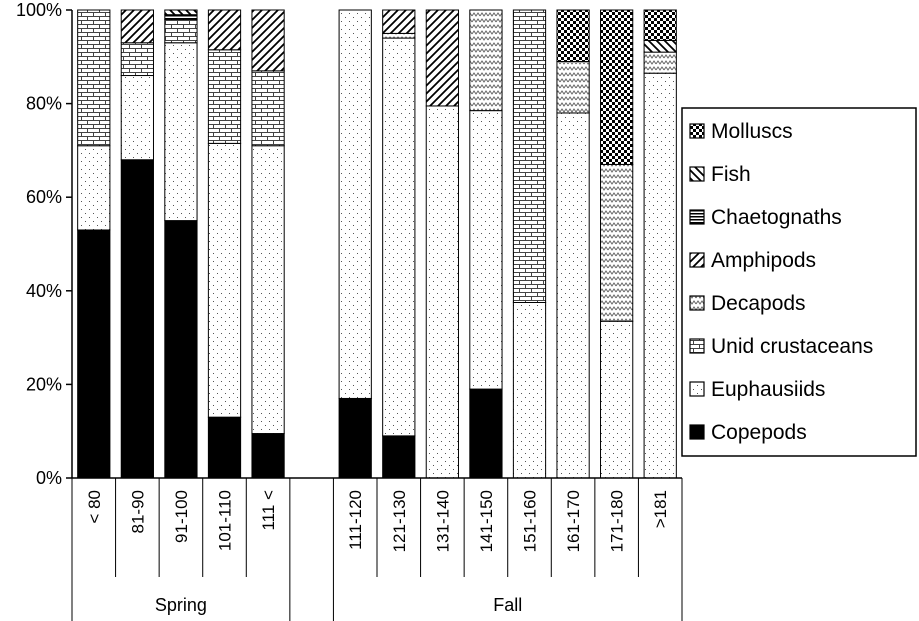  What do you see at coordinates (660, 509) in the screenshot?
I see `x-tick-label: >181` at bounding box center [660, 509].